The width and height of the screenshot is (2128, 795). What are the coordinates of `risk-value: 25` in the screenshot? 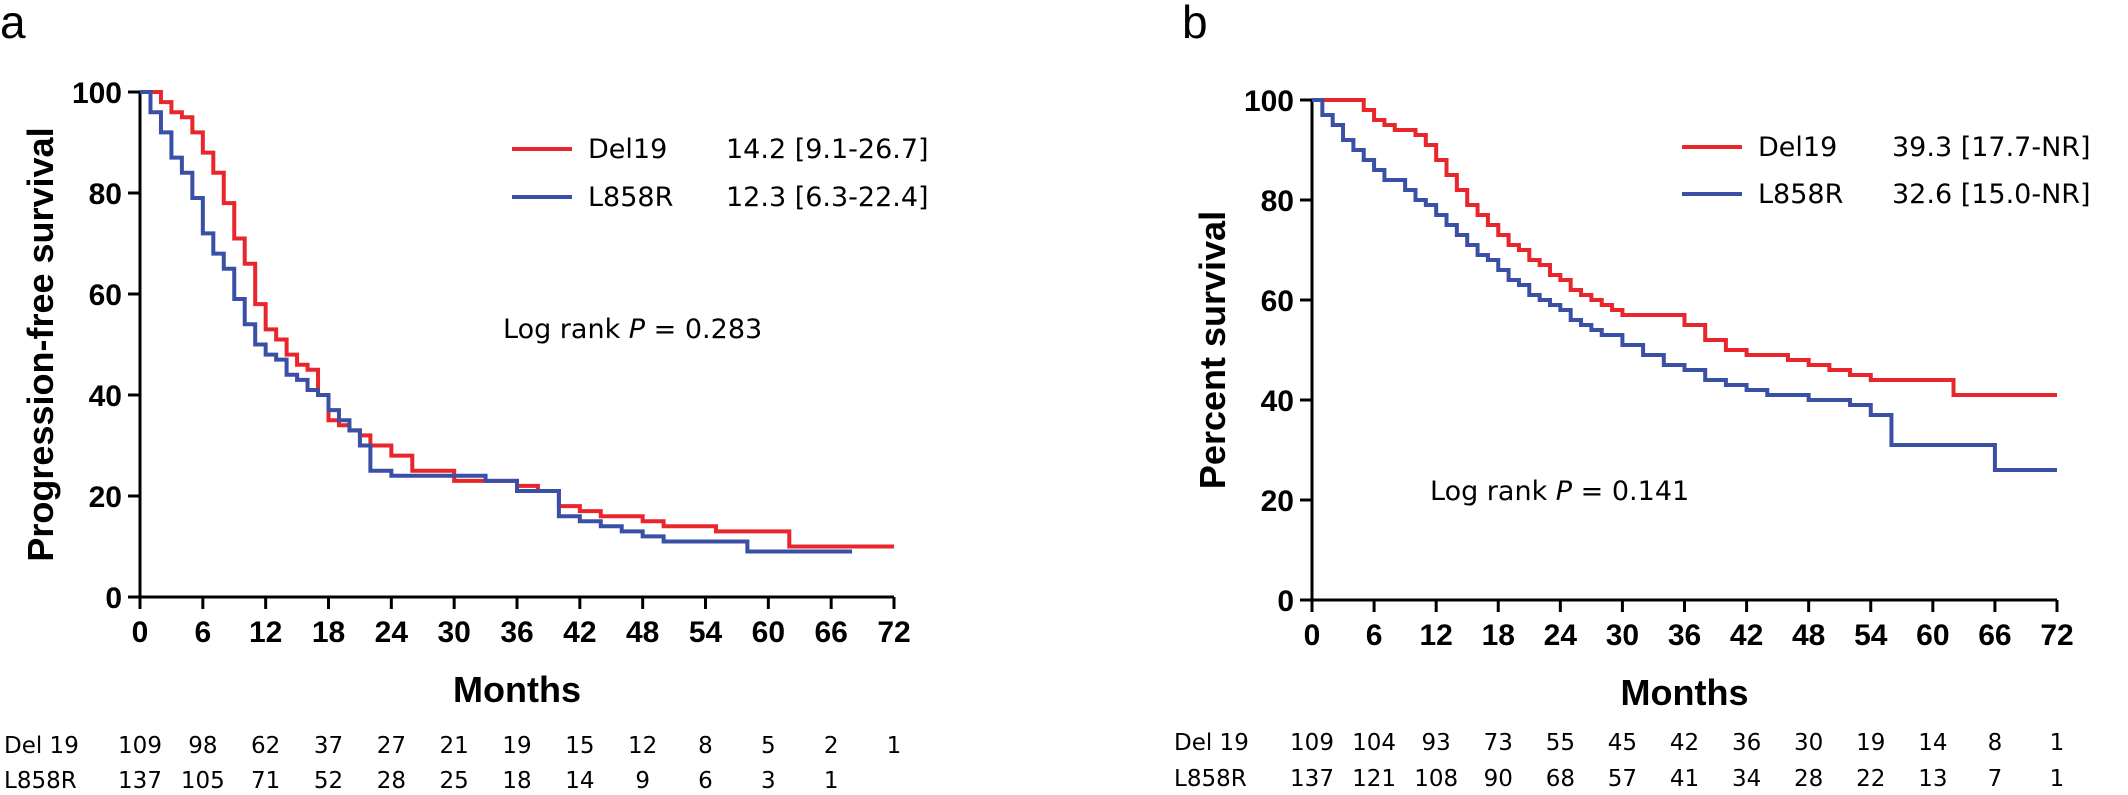 It's located at (454, 781).